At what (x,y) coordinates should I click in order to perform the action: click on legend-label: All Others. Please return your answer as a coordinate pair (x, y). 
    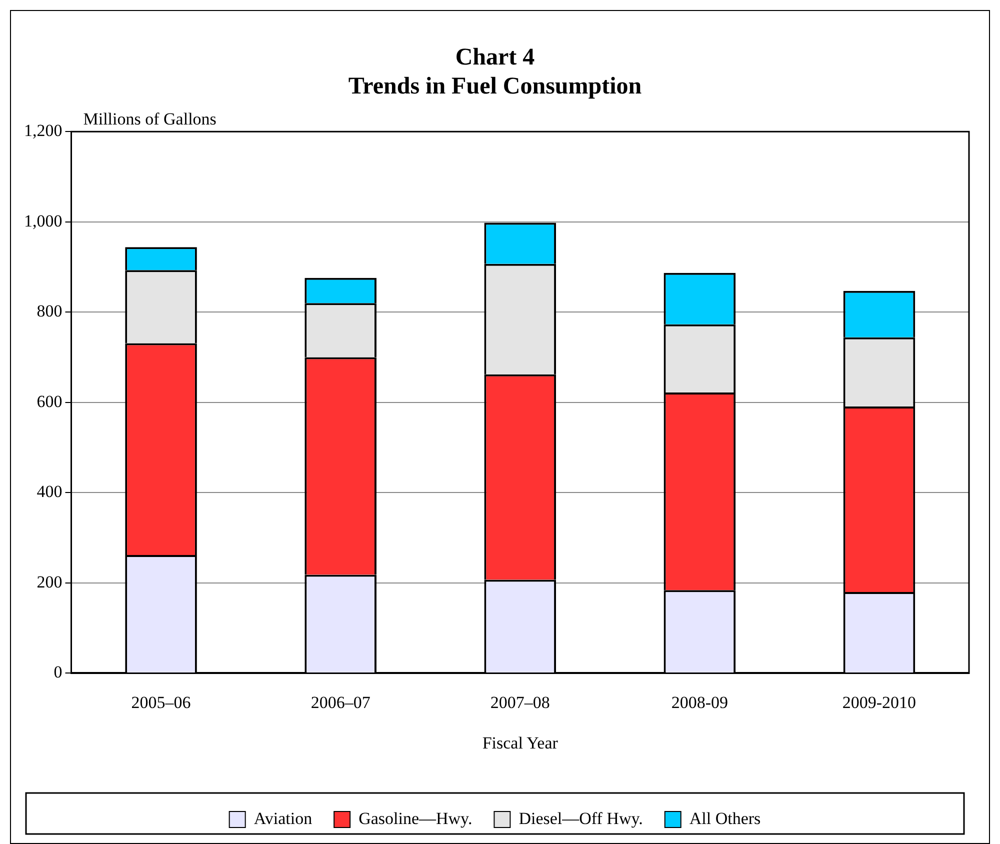
    Looking at the image, I should click on (725, 818).